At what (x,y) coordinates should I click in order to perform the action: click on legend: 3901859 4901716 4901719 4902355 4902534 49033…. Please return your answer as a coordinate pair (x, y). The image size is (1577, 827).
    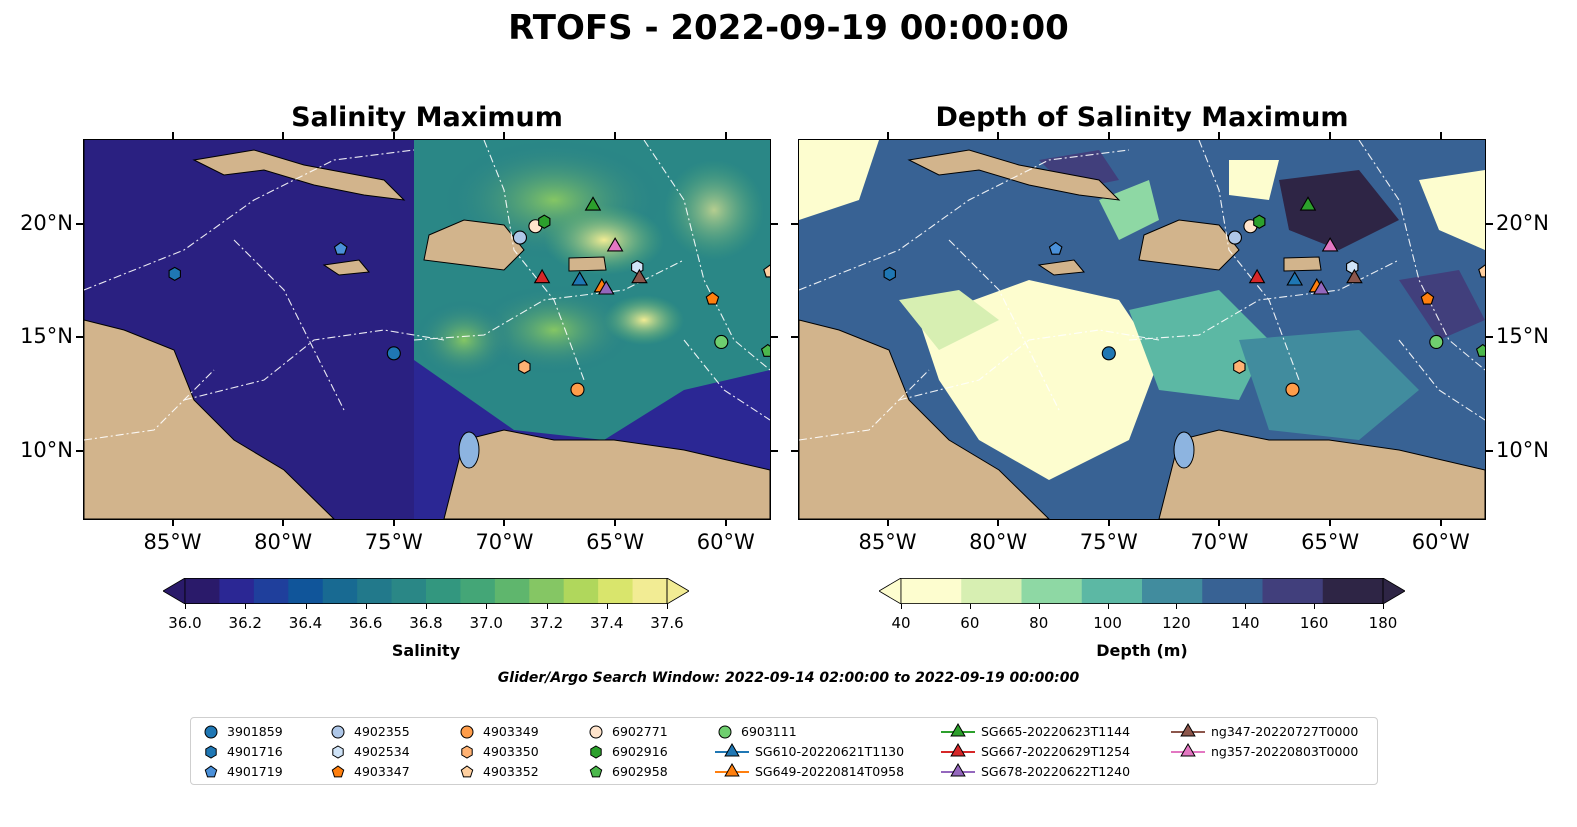
    Looking at the image, I should click on (784, 751).